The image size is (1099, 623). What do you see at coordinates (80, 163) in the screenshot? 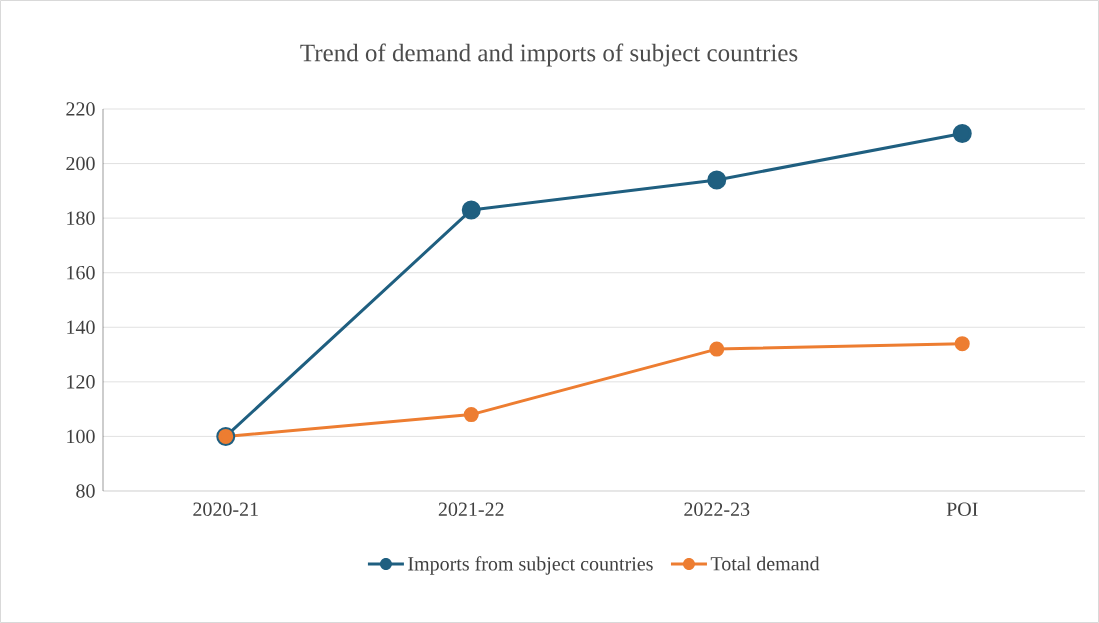
I see `y-tick-label: 200` at bounding box center [80, 163].